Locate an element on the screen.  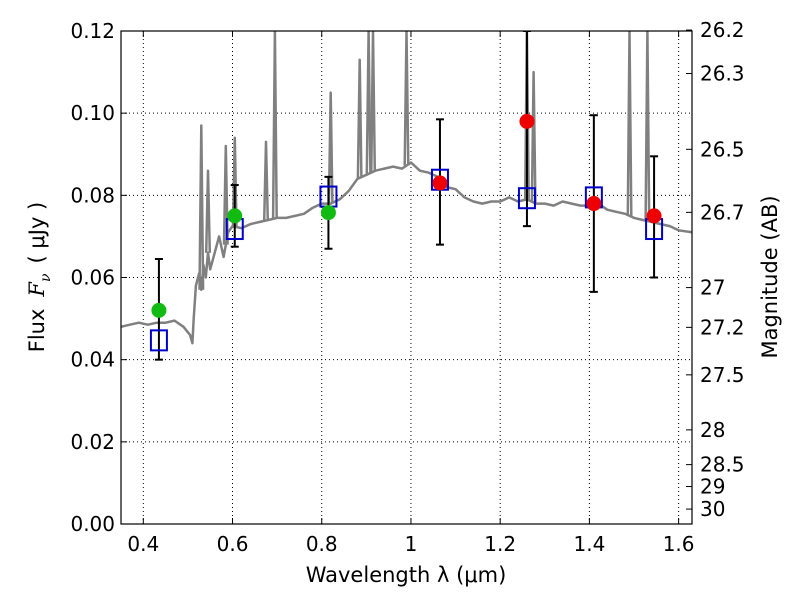
y-axis-label: Flux Fν ( μJy ) is located at coordinates (39, 277).